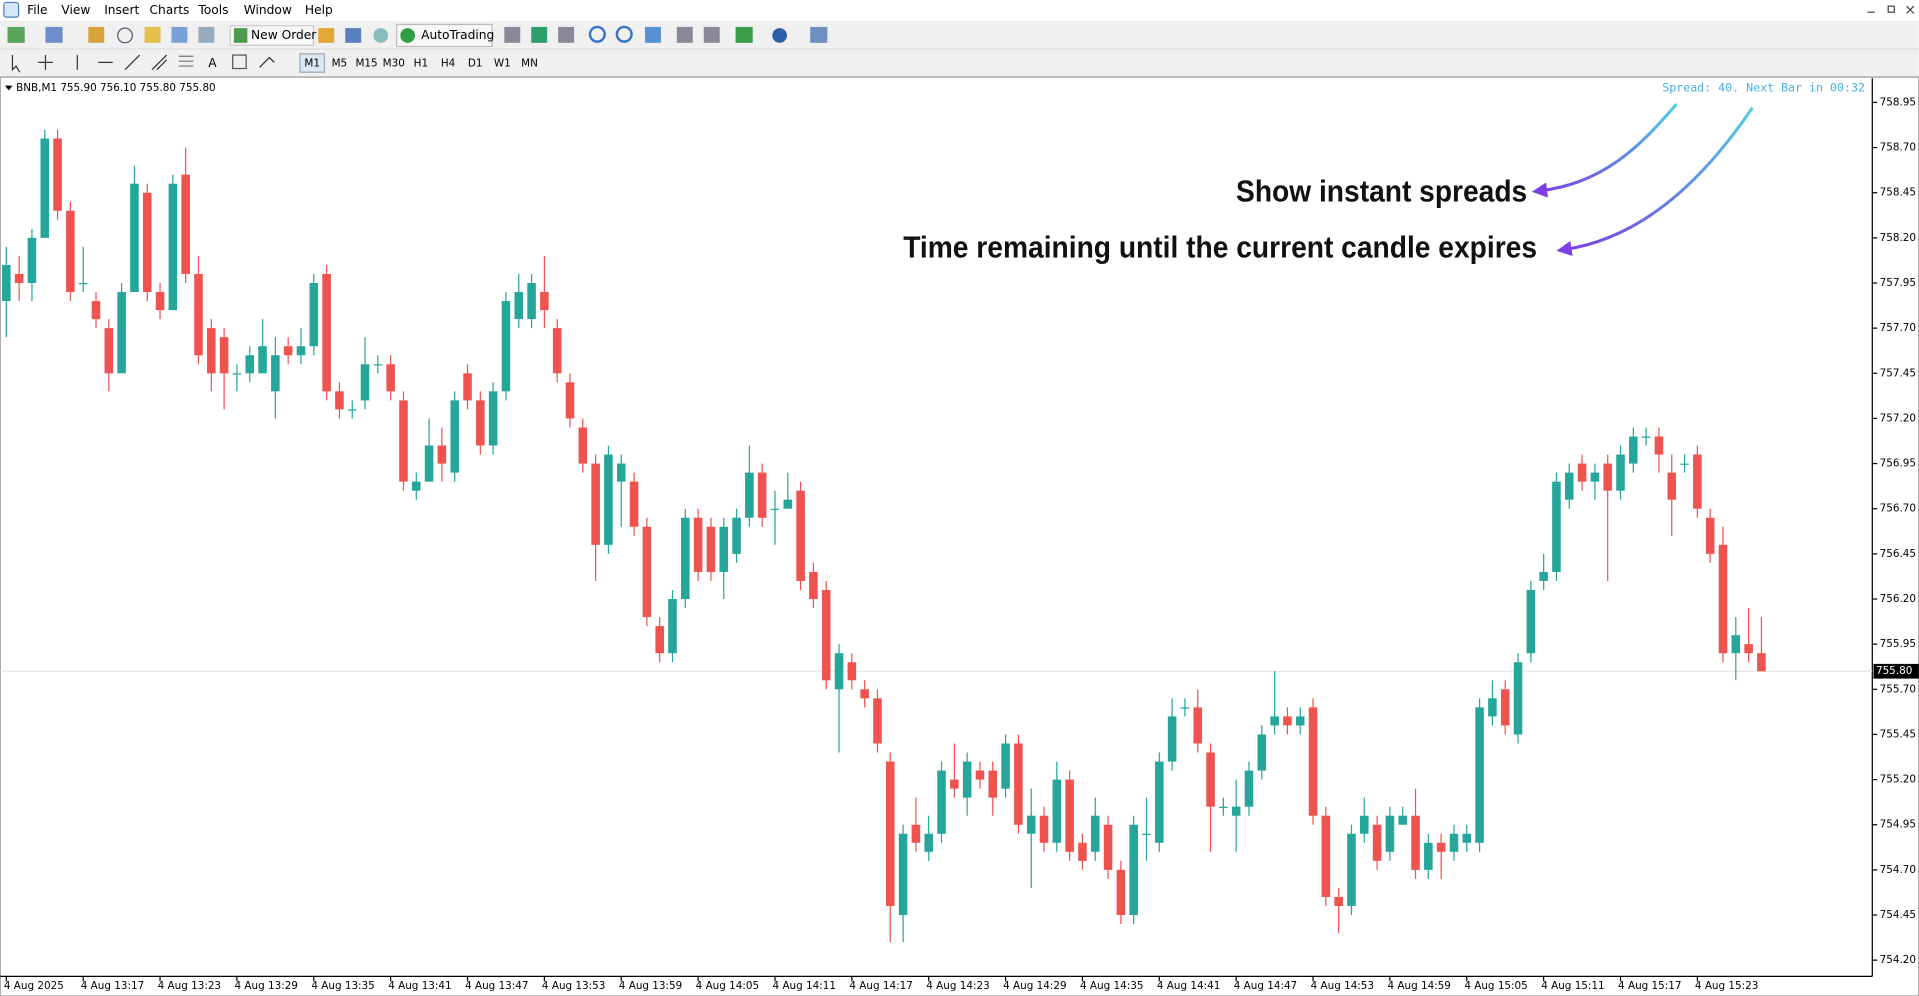 The width and height of the screenshot is (1919, 996). What do you see at coordinates (624, 34) in the screenshot?
I see `zoom-out` at bounding box center [624, 34].